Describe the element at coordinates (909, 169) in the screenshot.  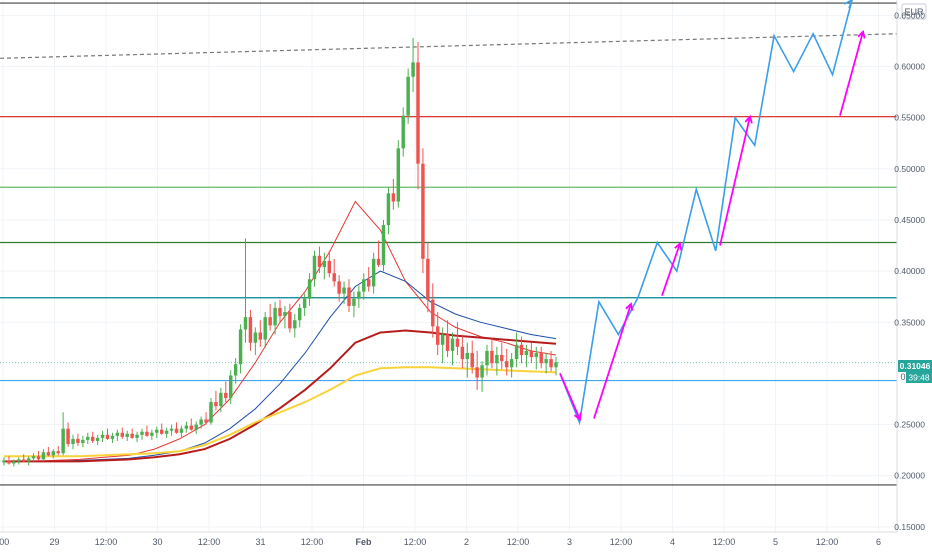
I see `y-tick-label: 0.50000` at that location.